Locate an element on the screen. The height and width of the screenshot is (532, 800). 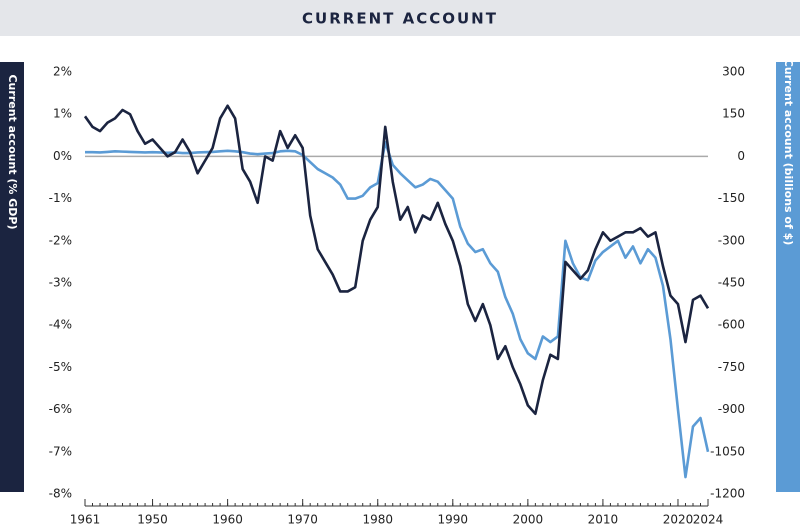
y-tick-label: 2% is located at coordinates (62, 72).